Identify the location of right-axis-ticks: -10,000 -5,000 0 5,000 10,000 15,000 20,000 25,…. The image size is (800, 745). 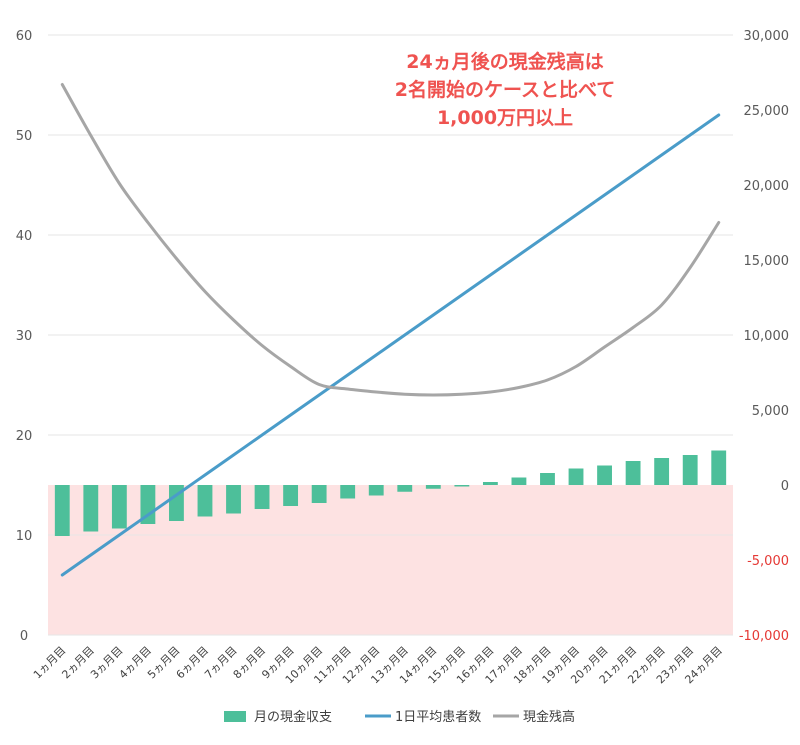
(764, 336).